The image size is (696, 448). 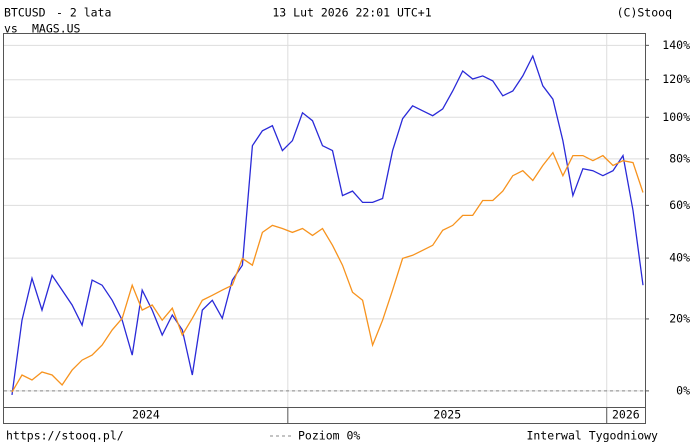 What do you see at coordinates (83, 13) in the screenshot?
I see `subtitle: - 2 lata` at bounding box center [83, 13].